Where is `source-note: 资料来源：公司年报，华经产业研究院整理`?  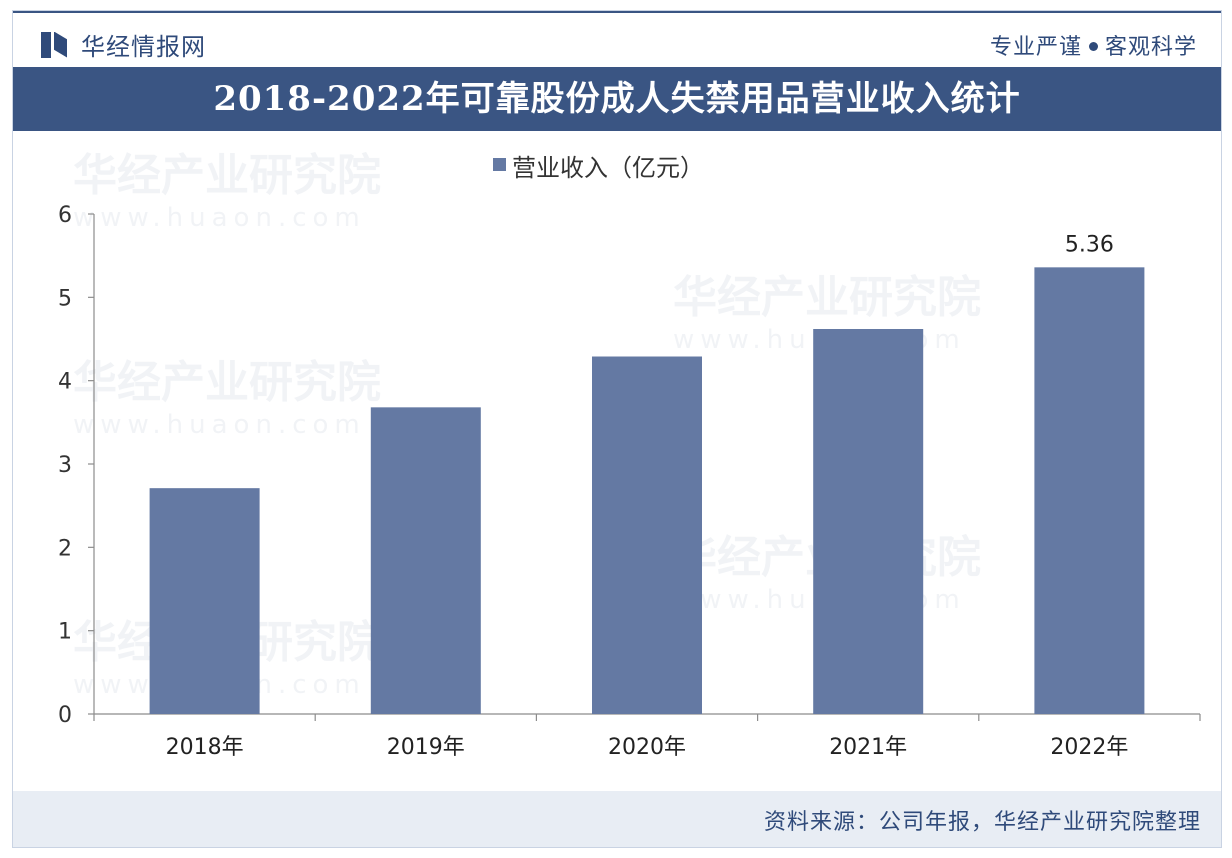 source-note: 资料来源：公司年报，华经产业研究院整理 is located at coordinates (982, 822).